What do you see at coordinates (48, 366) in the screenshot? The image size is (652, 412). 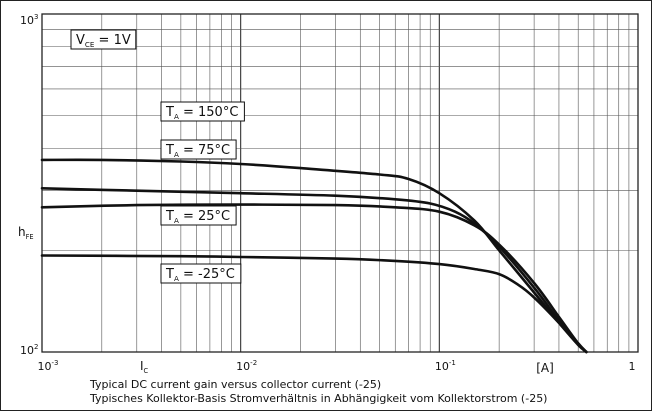 I see `x-tick-label-0: 10⁻³` at bounding box center [48, 366].